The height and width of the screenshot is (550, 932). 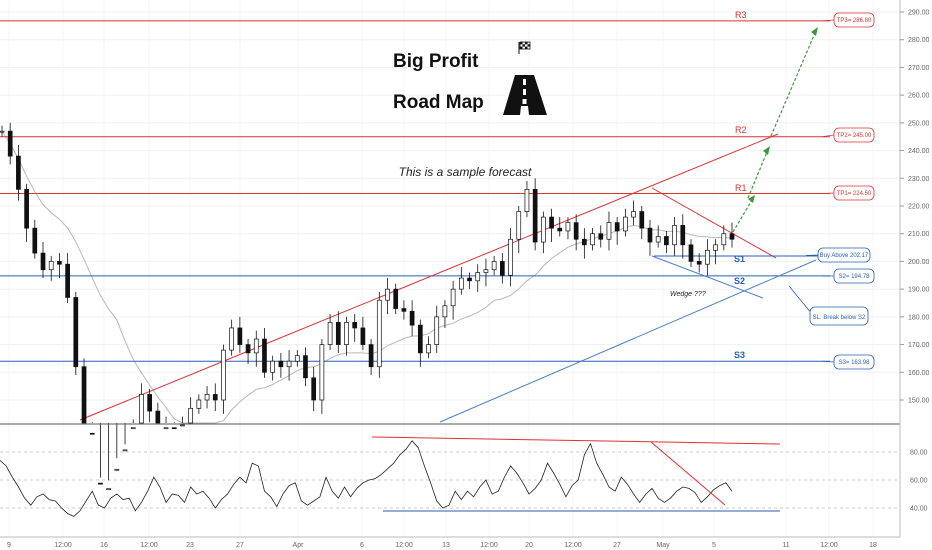 I want to click on level-name-s2: S2, so click(x=739, y=281).